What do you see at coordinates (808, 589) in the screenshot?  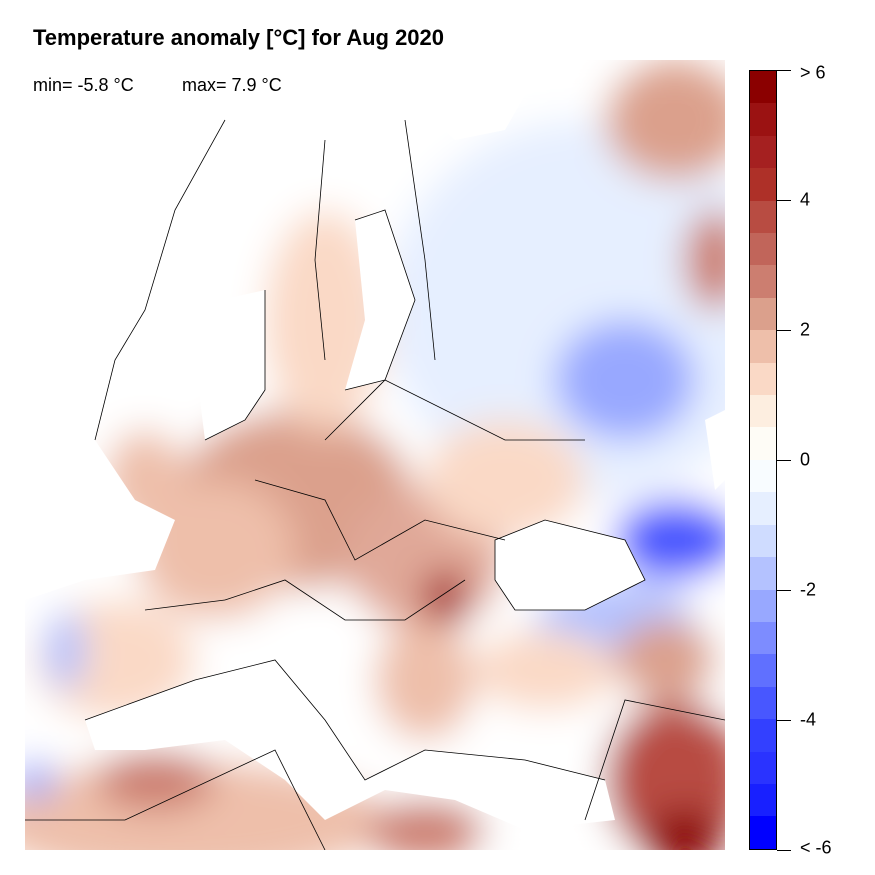 I see `colorbar-tick-label: -2` at bounding box center [808, 589].